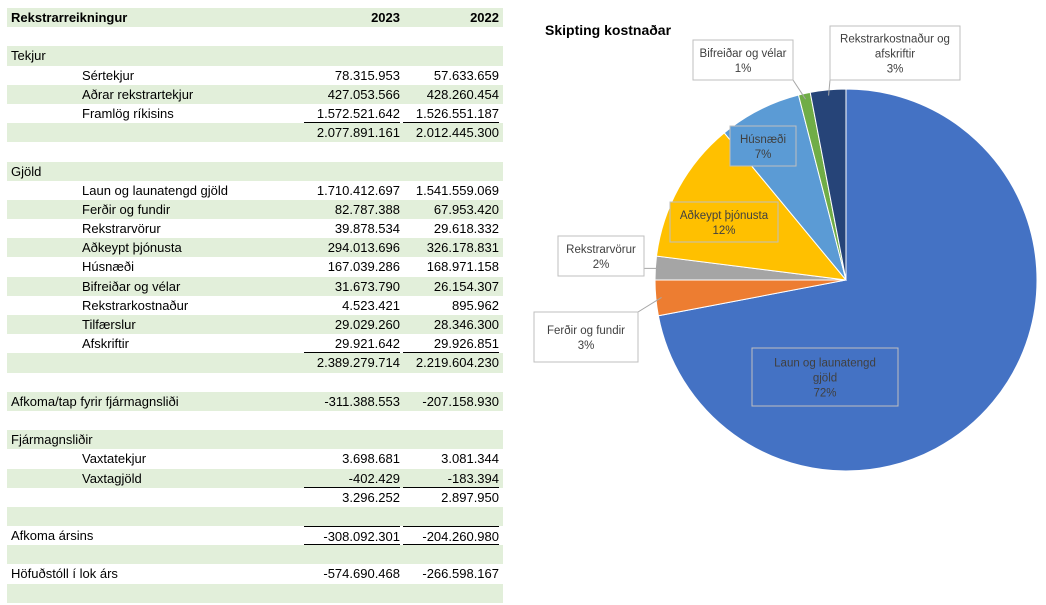 The image size is (1046, 605). Describe the element at coordinates (255, 363) in the screenshot. I see `subtotal-row: 2.389.279.714 2.219.604.230` at that location.